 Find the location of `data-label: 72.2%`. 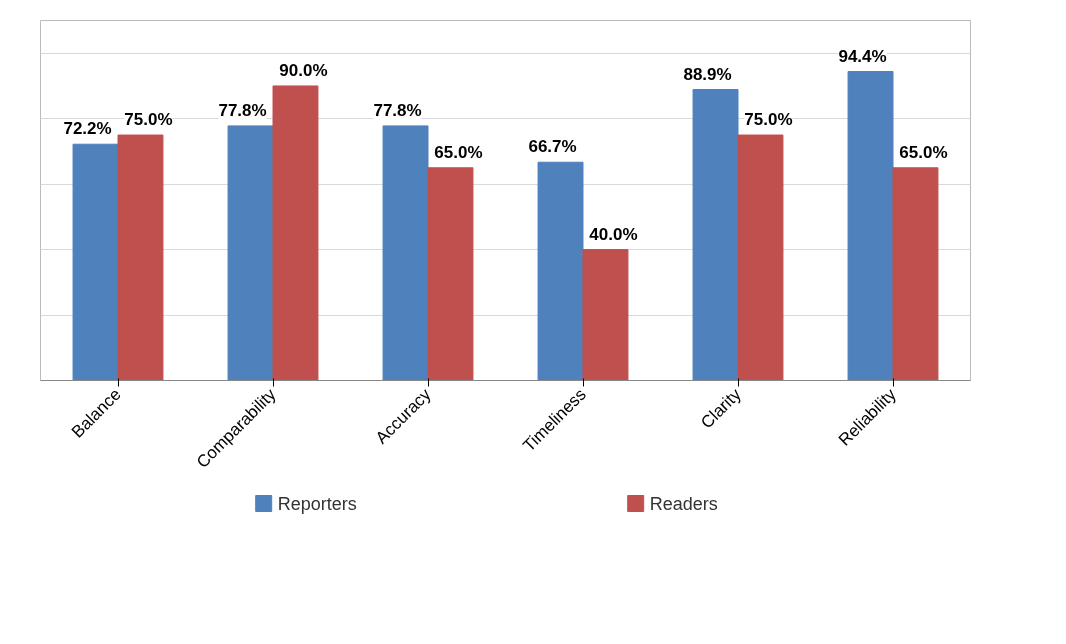

data-label: 72.2% is located at coordinates (87, 129).